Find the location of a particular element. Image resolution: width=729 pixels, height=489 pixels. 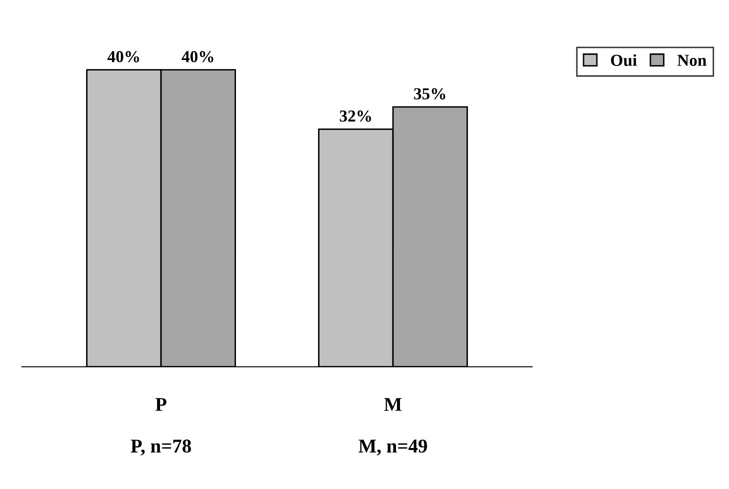

text: P, n=78 is located at coordinates (160, 448).